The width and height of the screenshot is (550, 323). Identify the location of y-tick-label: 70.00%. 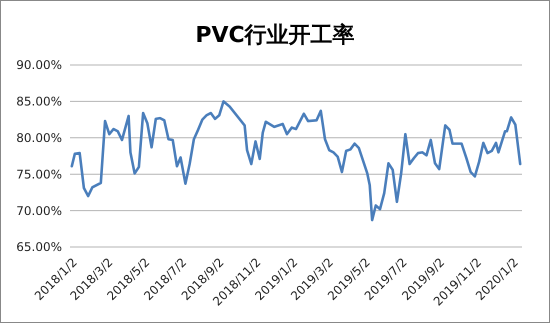
(39, 211).